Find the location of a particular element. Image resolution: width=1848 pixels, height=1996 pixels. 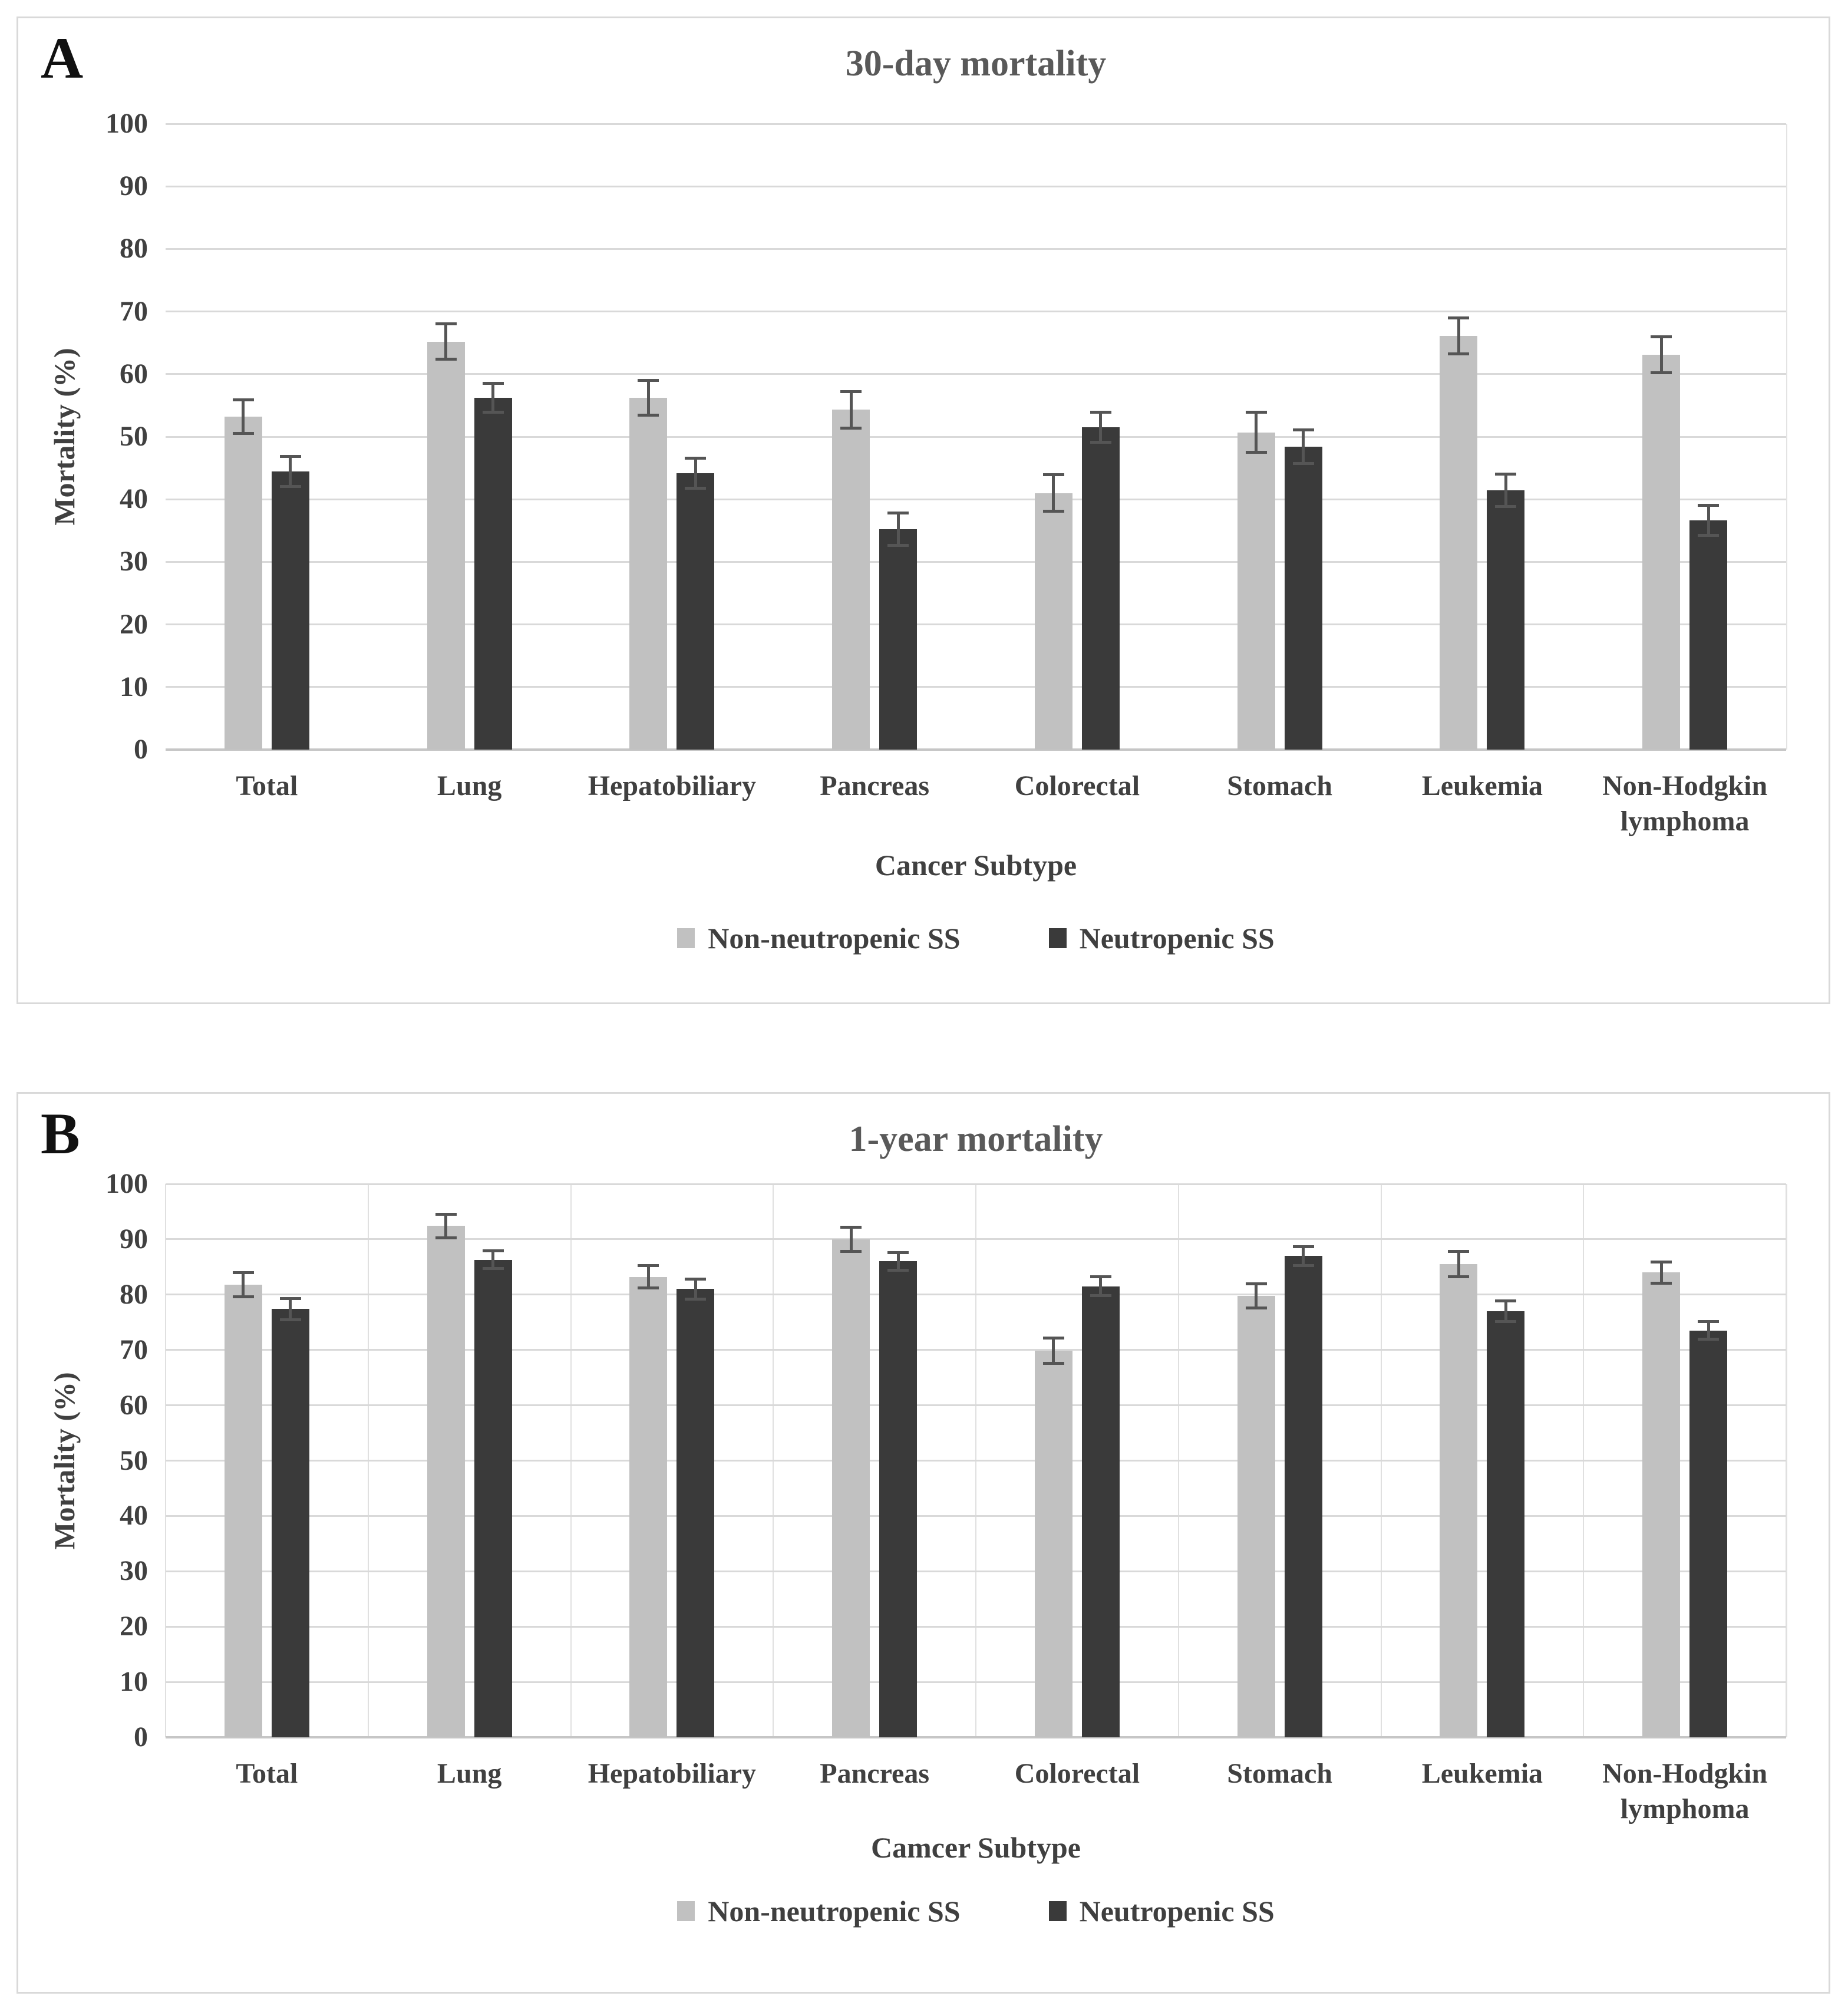

x-category-label: Lung is located at coordinates (469, 785).